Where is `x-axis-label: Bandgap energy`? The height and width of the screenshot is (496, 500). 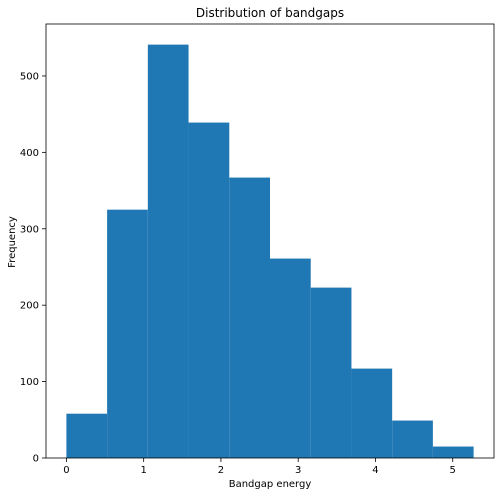
x-axis-label: Bandgap energy is located at coordinates (270, 484).